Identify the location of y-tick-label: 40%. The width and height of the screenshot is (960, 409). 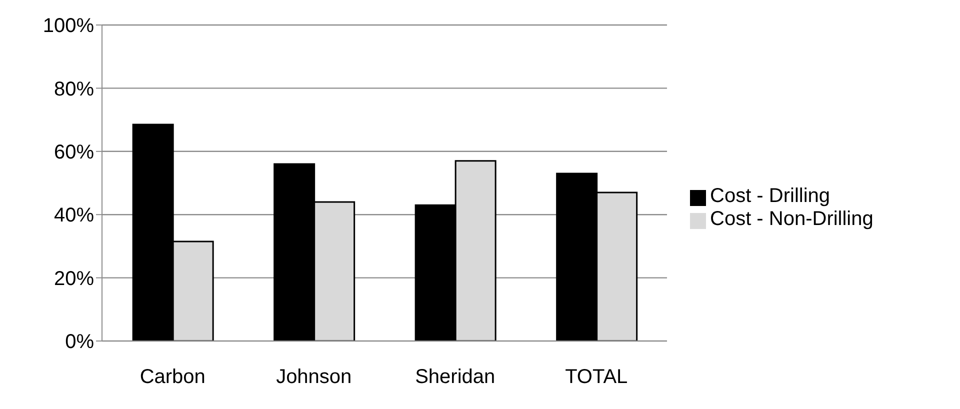
(74, 215).